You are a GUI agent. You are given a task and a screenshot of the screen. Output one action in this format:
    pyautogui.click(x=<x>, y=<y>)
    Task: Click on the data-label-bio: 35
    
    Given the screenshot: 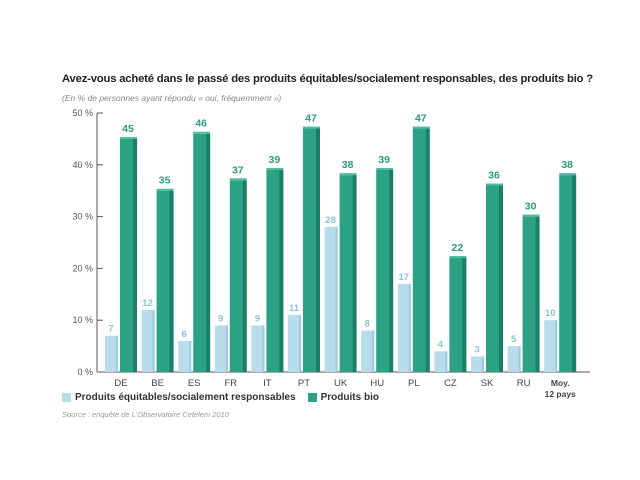 What is the action you would take?
    pyautogui.click(x=165, y=181)
    